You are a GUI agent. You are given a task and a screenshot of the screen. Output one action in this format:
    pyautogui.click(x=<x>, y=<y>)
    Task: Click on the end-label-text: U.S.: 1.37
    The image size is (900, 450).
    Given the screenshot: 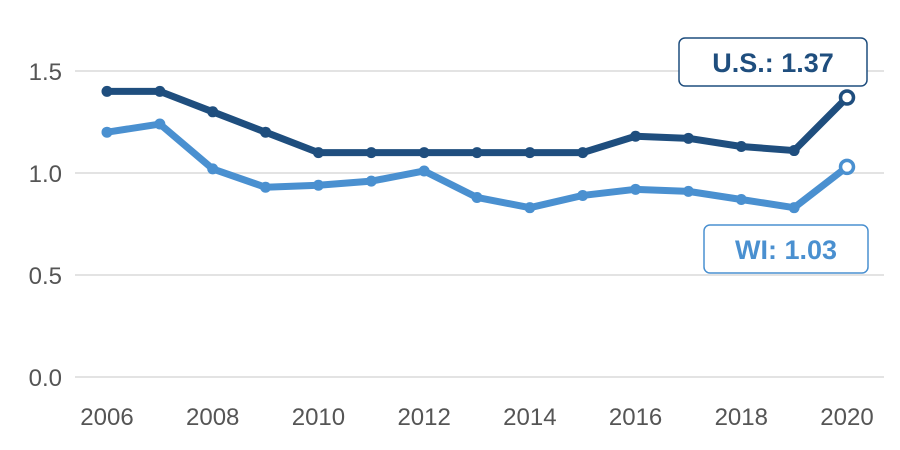 What is the action you would take?
    pyautogui.click(x=773, y=63)
    